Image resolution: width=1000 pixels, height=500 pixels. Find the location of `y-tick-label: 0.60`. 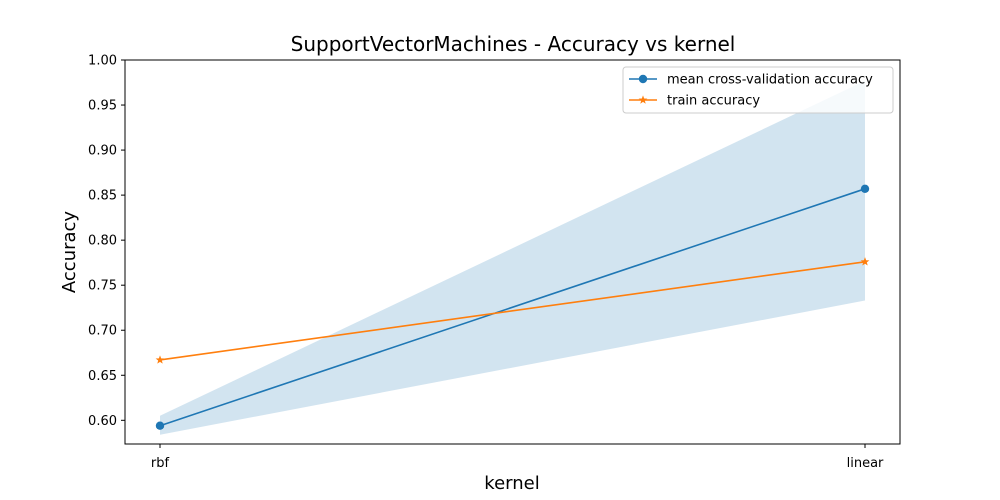

y-tick-label: 0.60 is located at coordinates (102, 421).